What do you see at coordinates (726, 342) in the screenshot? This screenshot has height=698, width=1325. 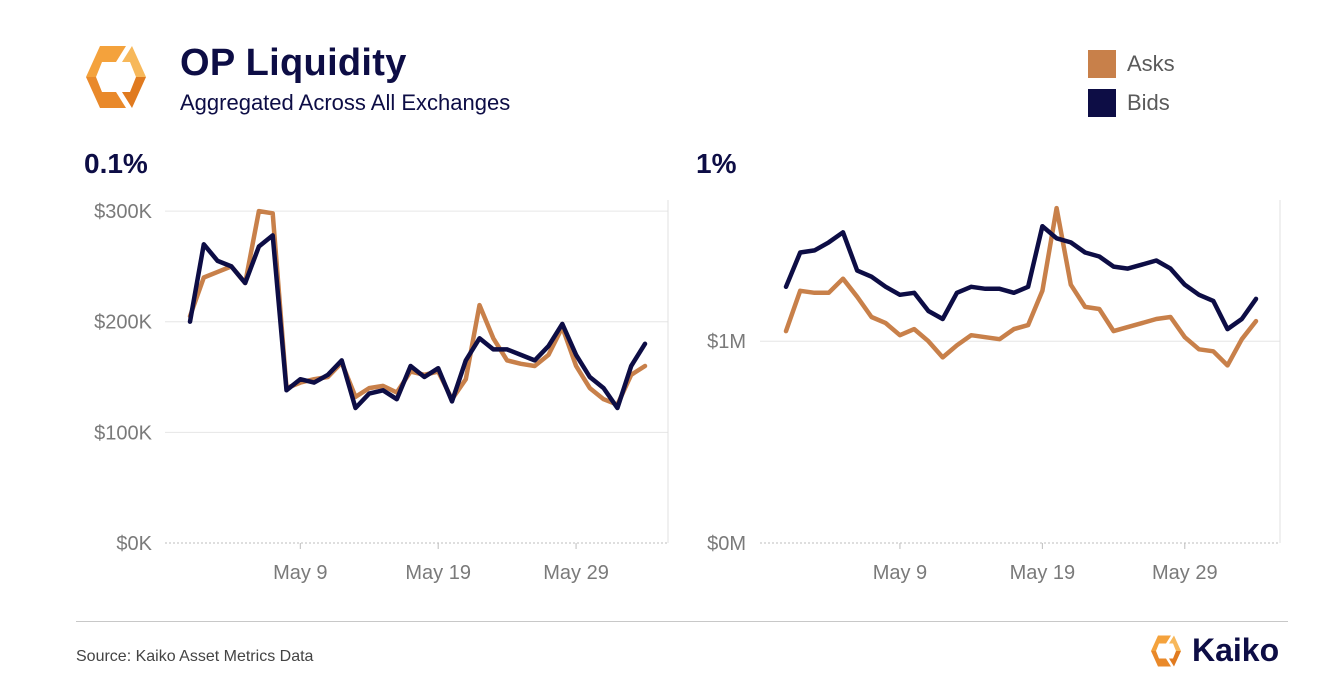 I see `ytick-1m-label: $1M` at bounding box center [726, 342].